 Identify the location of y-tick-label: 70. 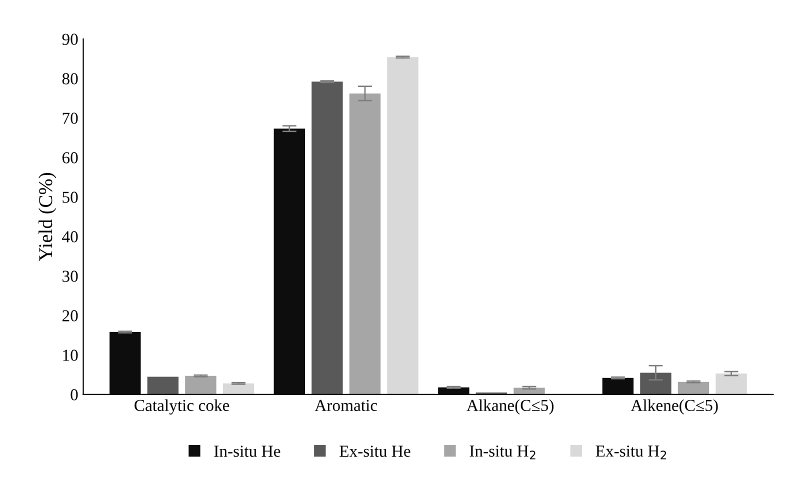
(70, 118).